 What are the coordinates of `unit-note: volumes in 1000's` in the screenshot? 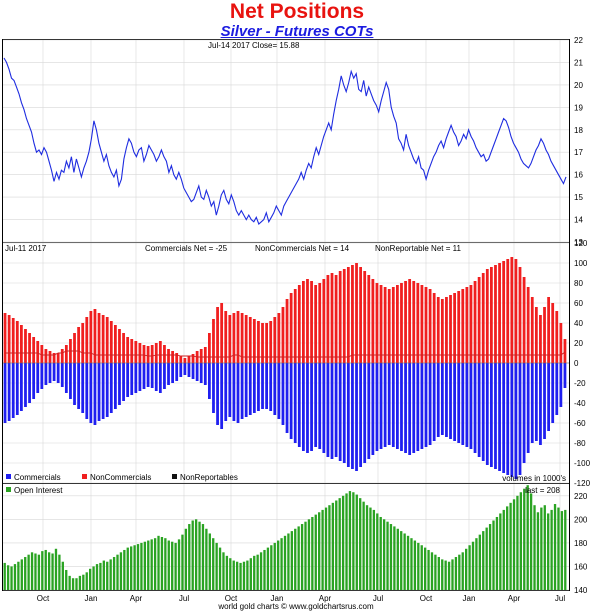 It's located at (534, 478).